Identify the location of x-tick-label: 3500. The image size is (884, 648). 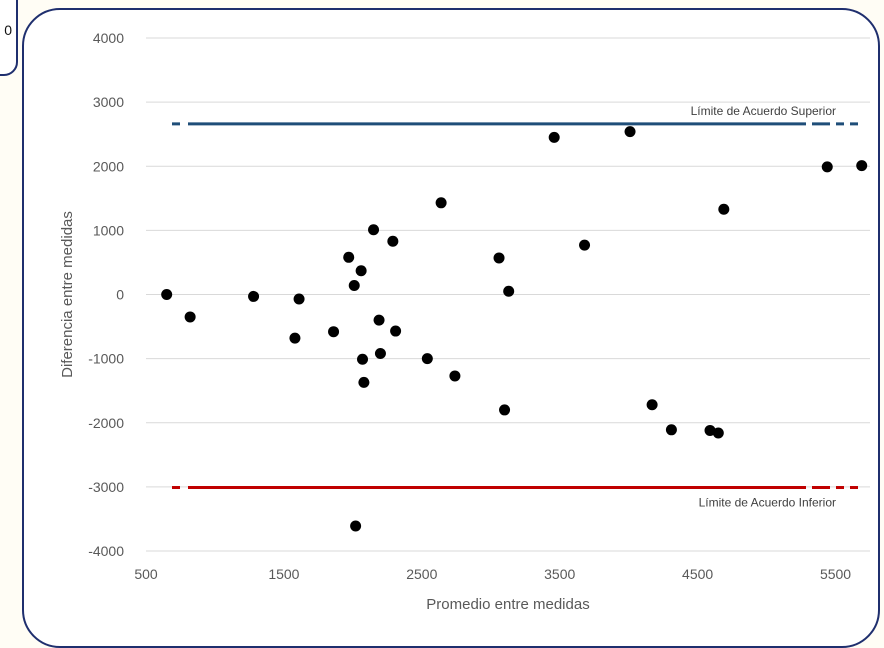
(559, 574).